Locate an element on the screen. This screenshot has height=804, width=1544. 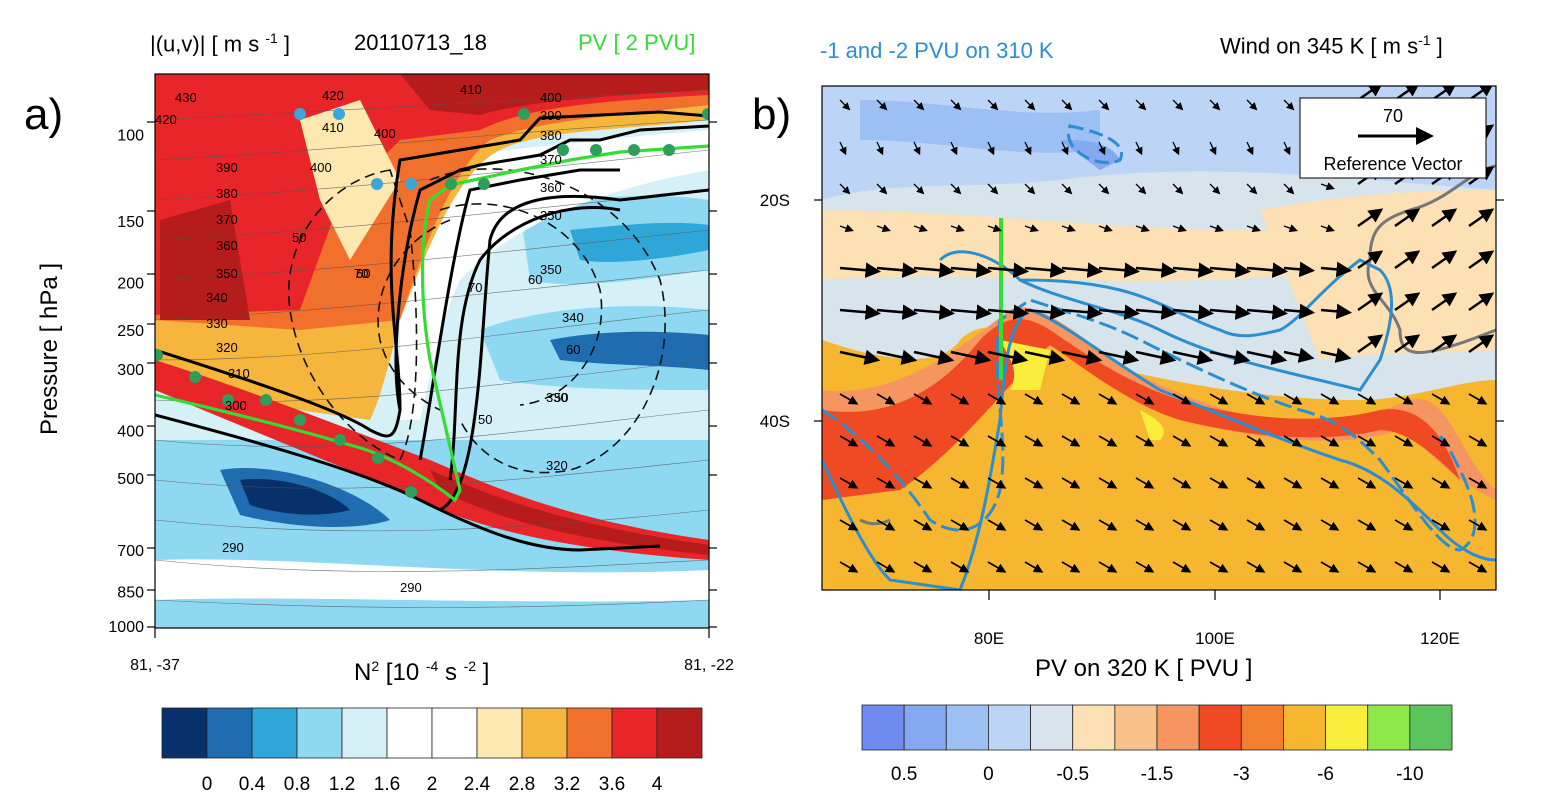
panel-a-colorbar: 0 0.4 0.8 1.2 1.6 2 2.4 2.8 3.2 3.6 4 is located at coordinates (432, 751).